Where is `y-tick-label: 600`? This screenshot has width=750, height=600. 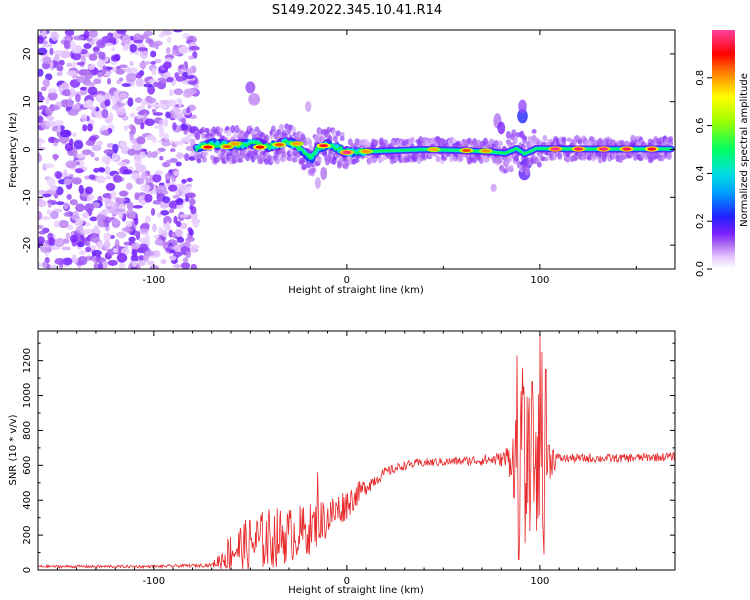
y-tick-label: 600 is located at coordinates (27, 465).